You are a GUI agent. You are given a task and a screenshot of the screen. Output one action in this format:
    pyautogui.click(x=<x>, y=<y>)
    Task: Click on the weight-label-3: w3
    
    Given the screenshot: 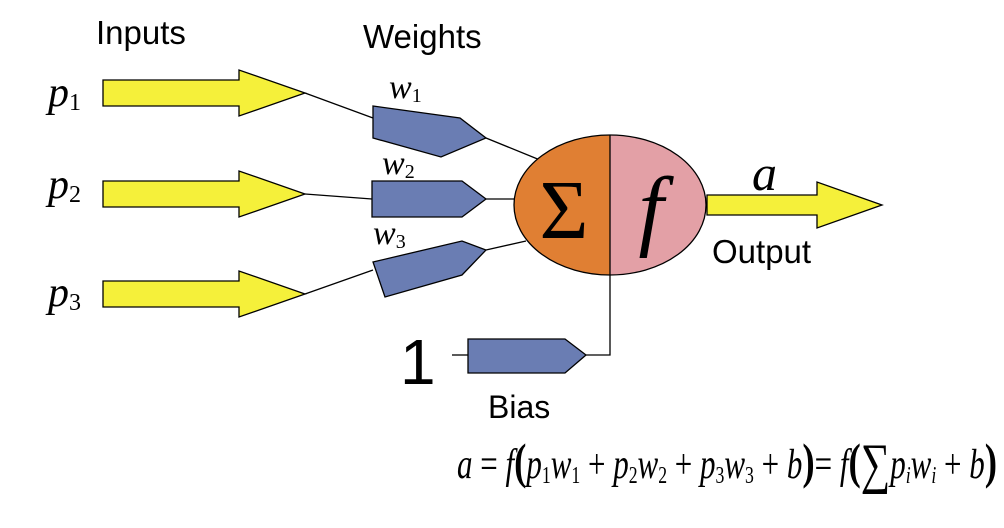 What is the action you would take?
    pyautogui.click(x=389, y=234)
    